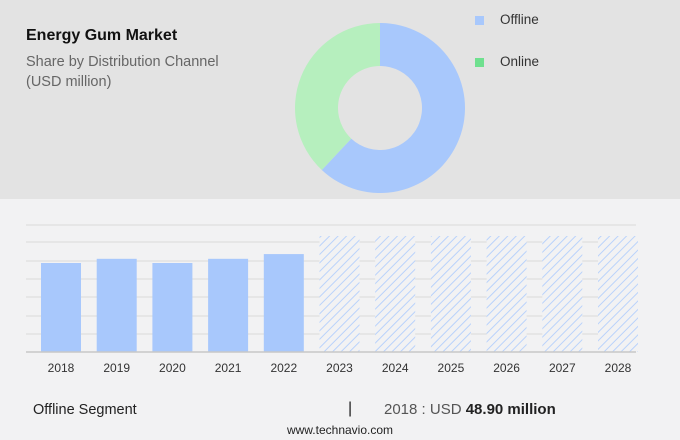  Describe the element at coordinates (337, 96) in the screenshot. I see `donut-slice-online` at that location.